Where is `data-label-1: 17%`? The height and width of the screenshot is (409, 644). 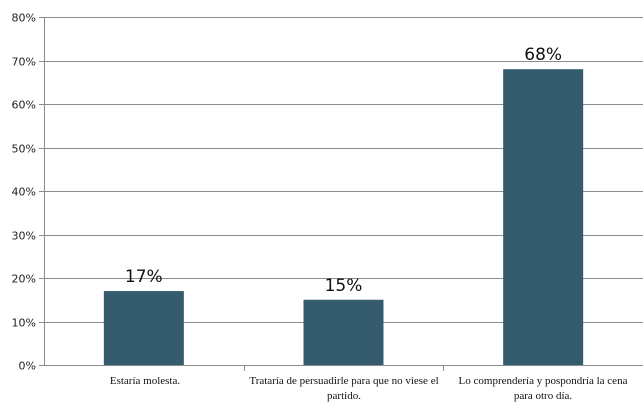
data-label-1: 17% is located at coordinates (144, 277).